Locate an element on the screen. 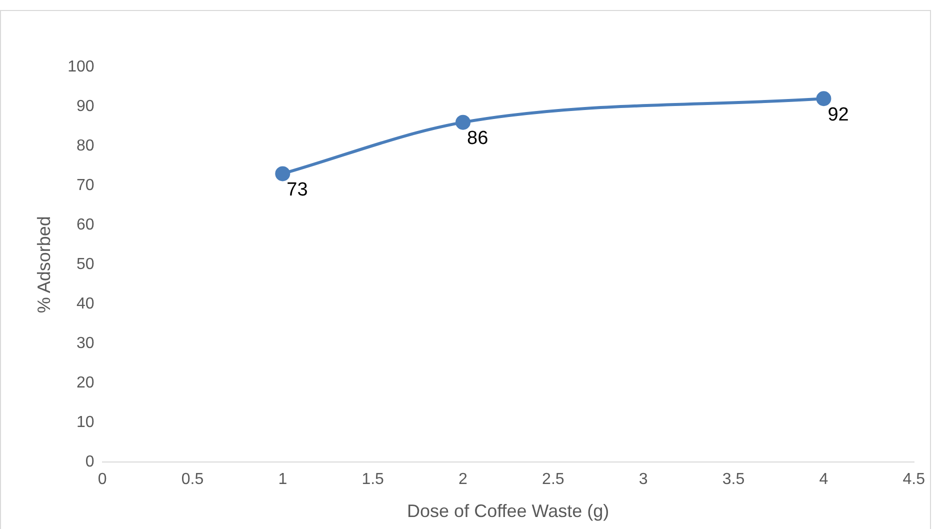 This screenshot has width=933, height=529. y-tick-label: 60 is located at coordinates (85, 225).